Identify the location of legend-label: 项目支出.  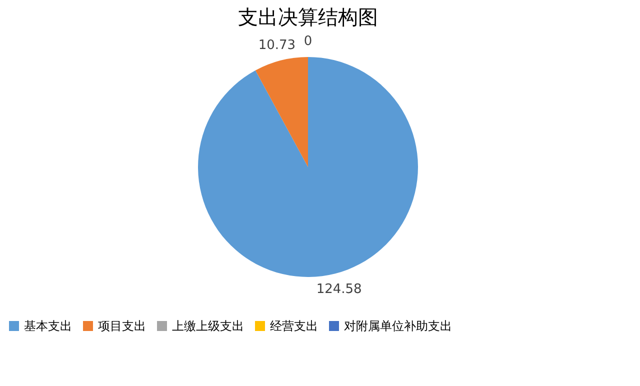
(122, 326).